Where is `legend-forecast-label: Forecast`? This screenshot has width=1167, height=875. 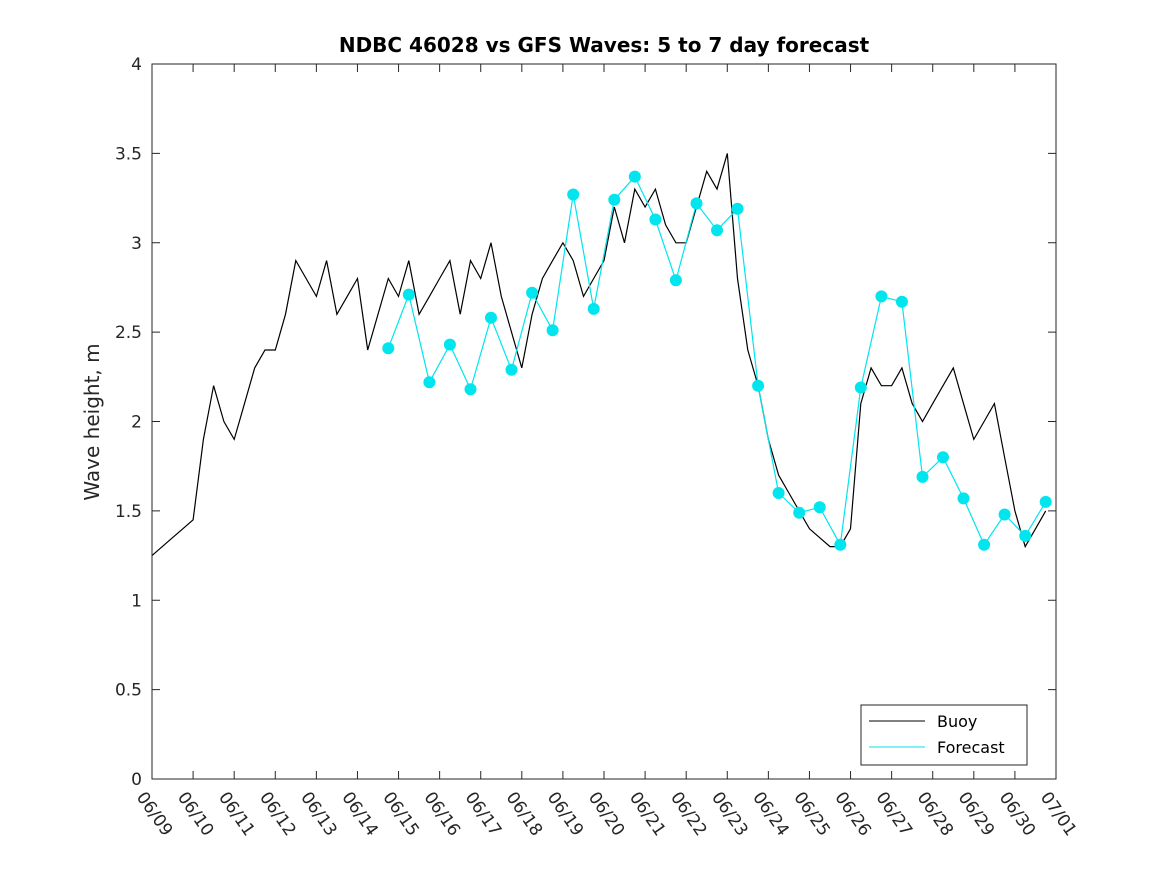 legend-forecast-label: Forecast is located at coordinates (971, 747).